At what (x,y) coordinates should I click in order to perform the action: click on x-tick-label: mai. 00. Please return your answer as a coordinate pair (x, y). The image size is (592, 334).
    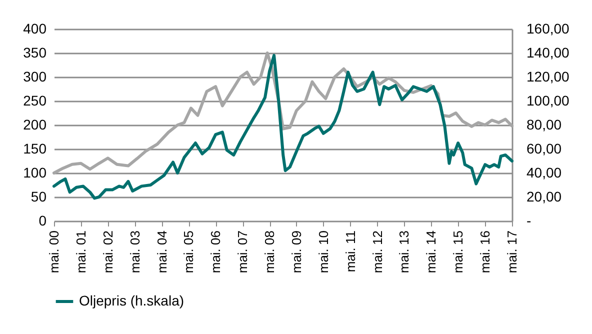
    Looking at the image, I should click on (54, 252).